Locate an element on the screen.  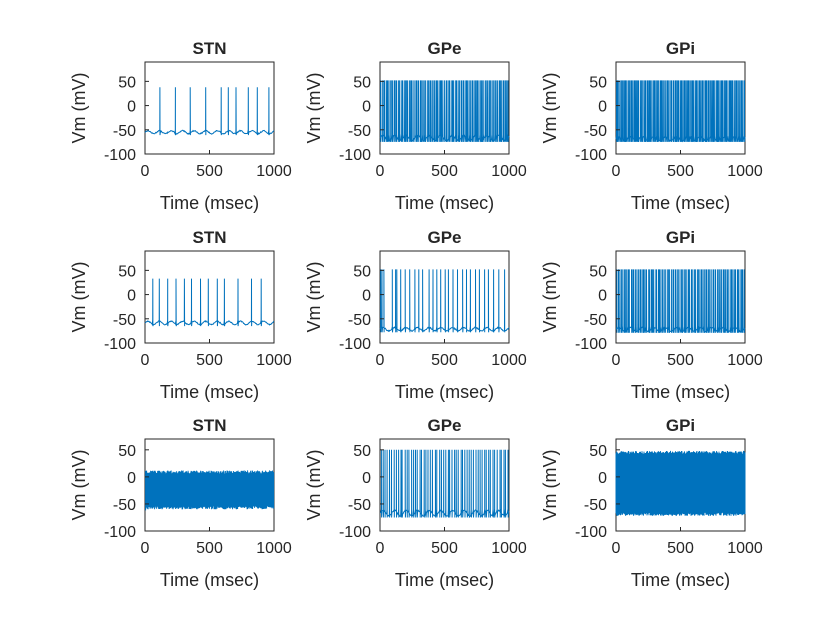
plot-area is located at coordinates (209, 108).